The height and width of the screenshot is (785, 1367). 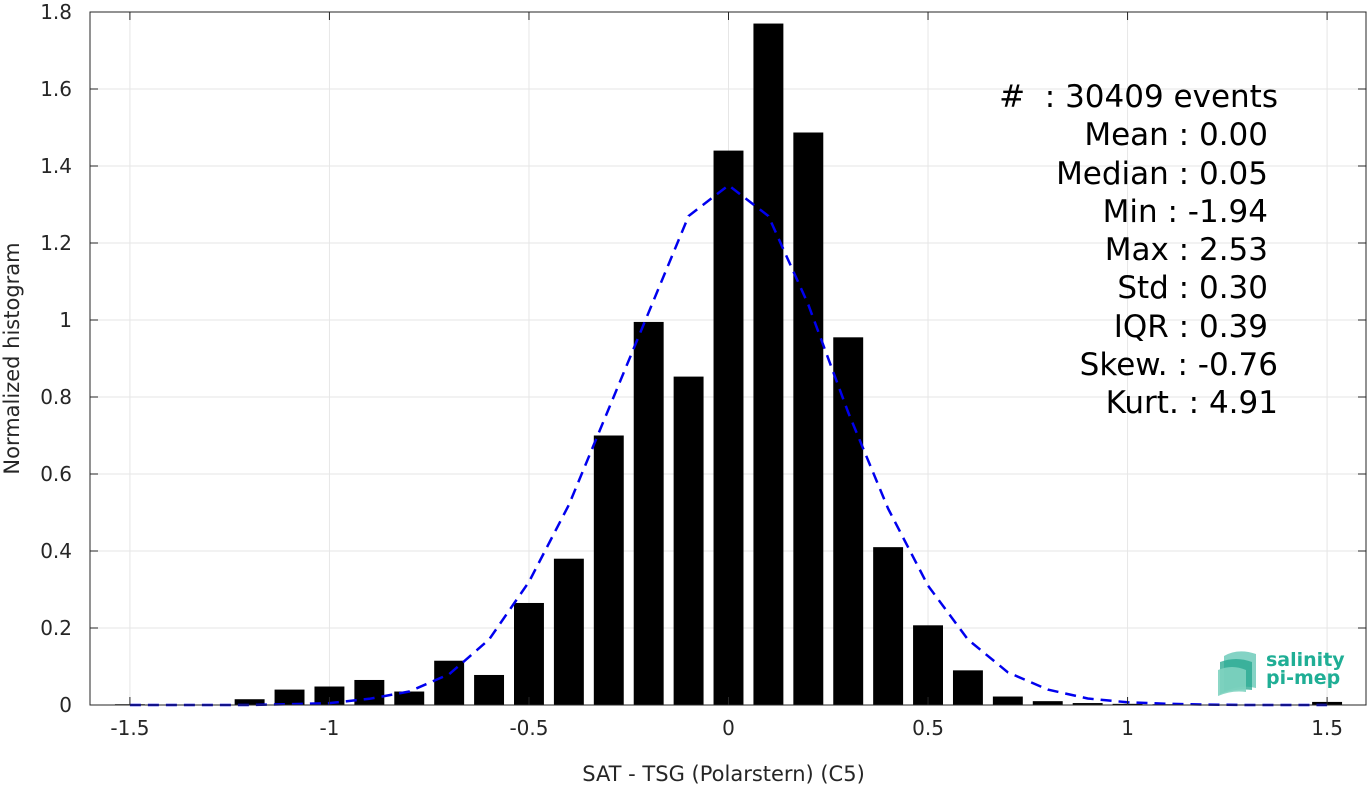 What do you see at coordinates (65, 320) in the screenshot?
I see `y-tick-label: 1` at bounding box center [65, 320].